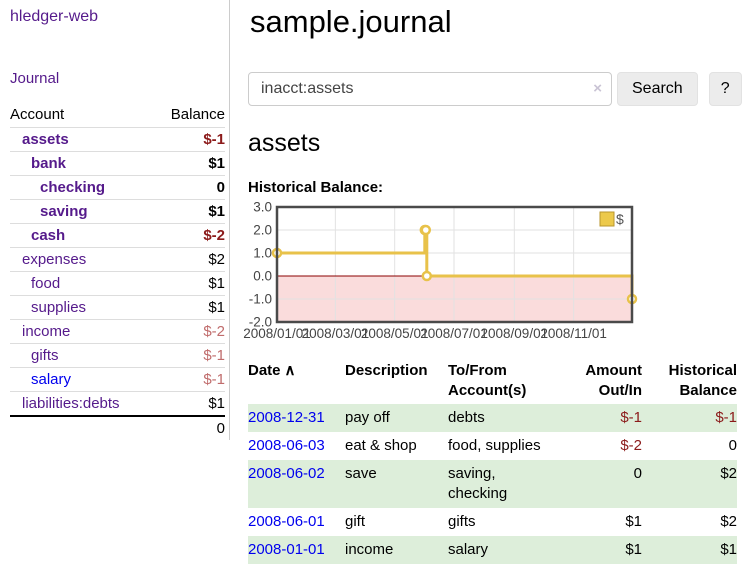  I want to click on transaction-description: gift, so click(355, 521).